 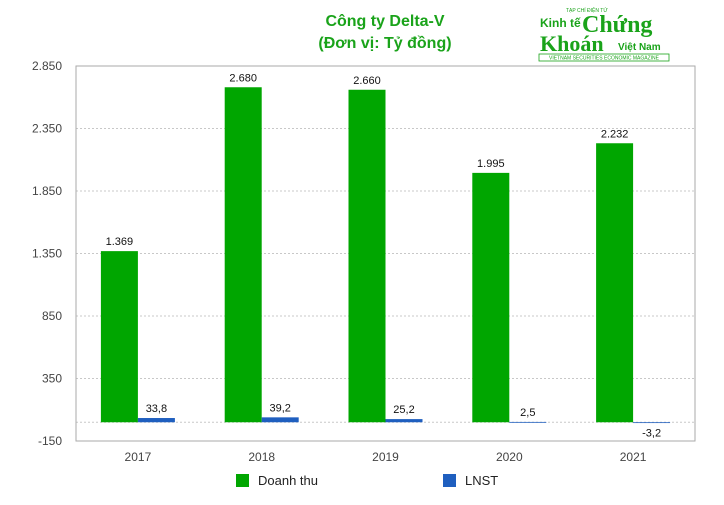 What do you see at coordinates (261, 457) in the screenshot?
I see `x-tick-label: 2018` at bounding box center [261, 457].